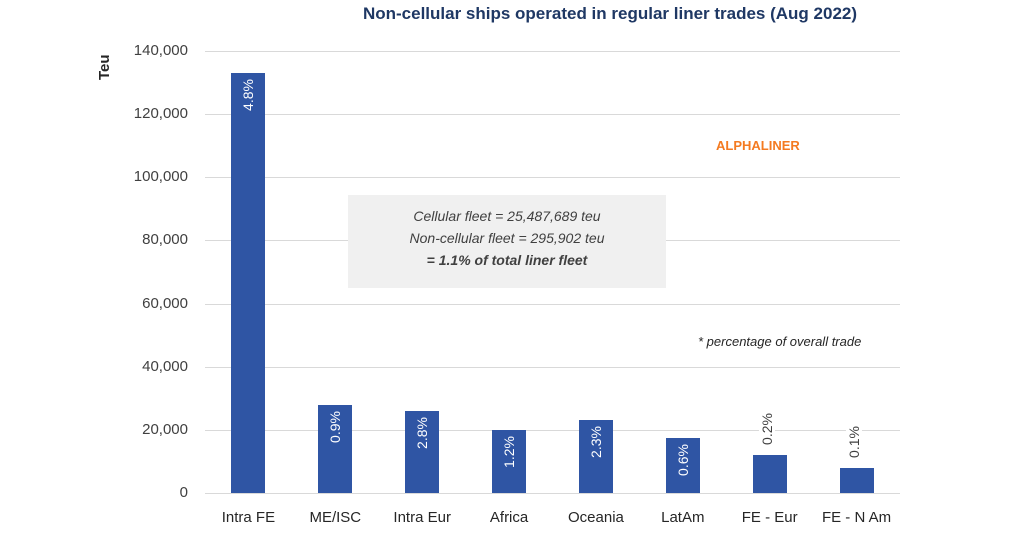 The image size is (1024, 536). I want to click on bar: 0.6%, so click(682, 465).